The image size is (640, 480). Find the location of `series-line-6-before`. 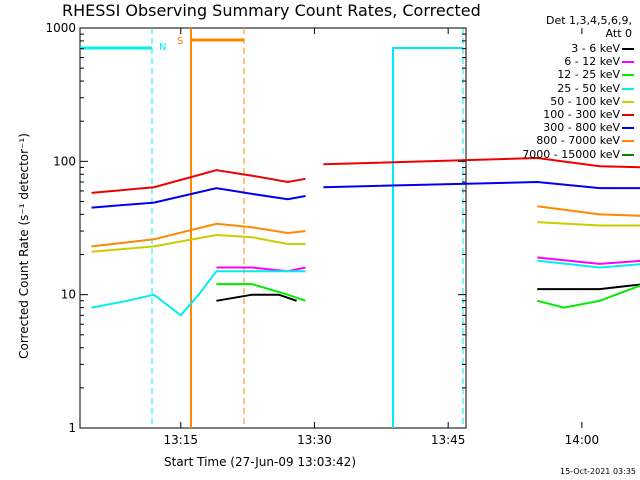

series-line-6-before is located at coordinates (198, 198).